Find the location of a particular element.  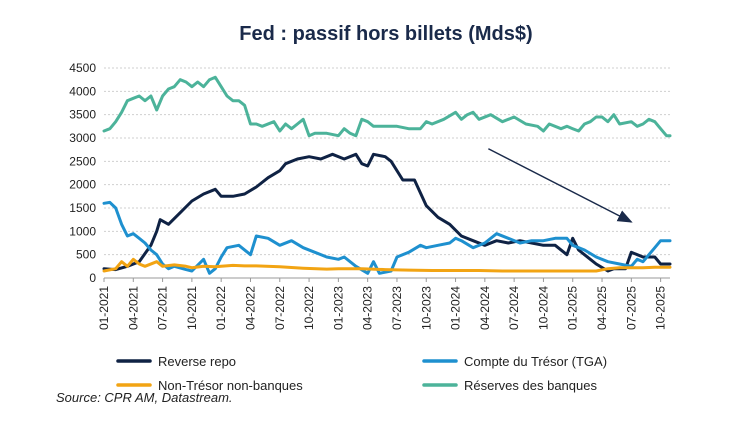

x-tick-label: 07-2021 is located at coordinates (163, 308).